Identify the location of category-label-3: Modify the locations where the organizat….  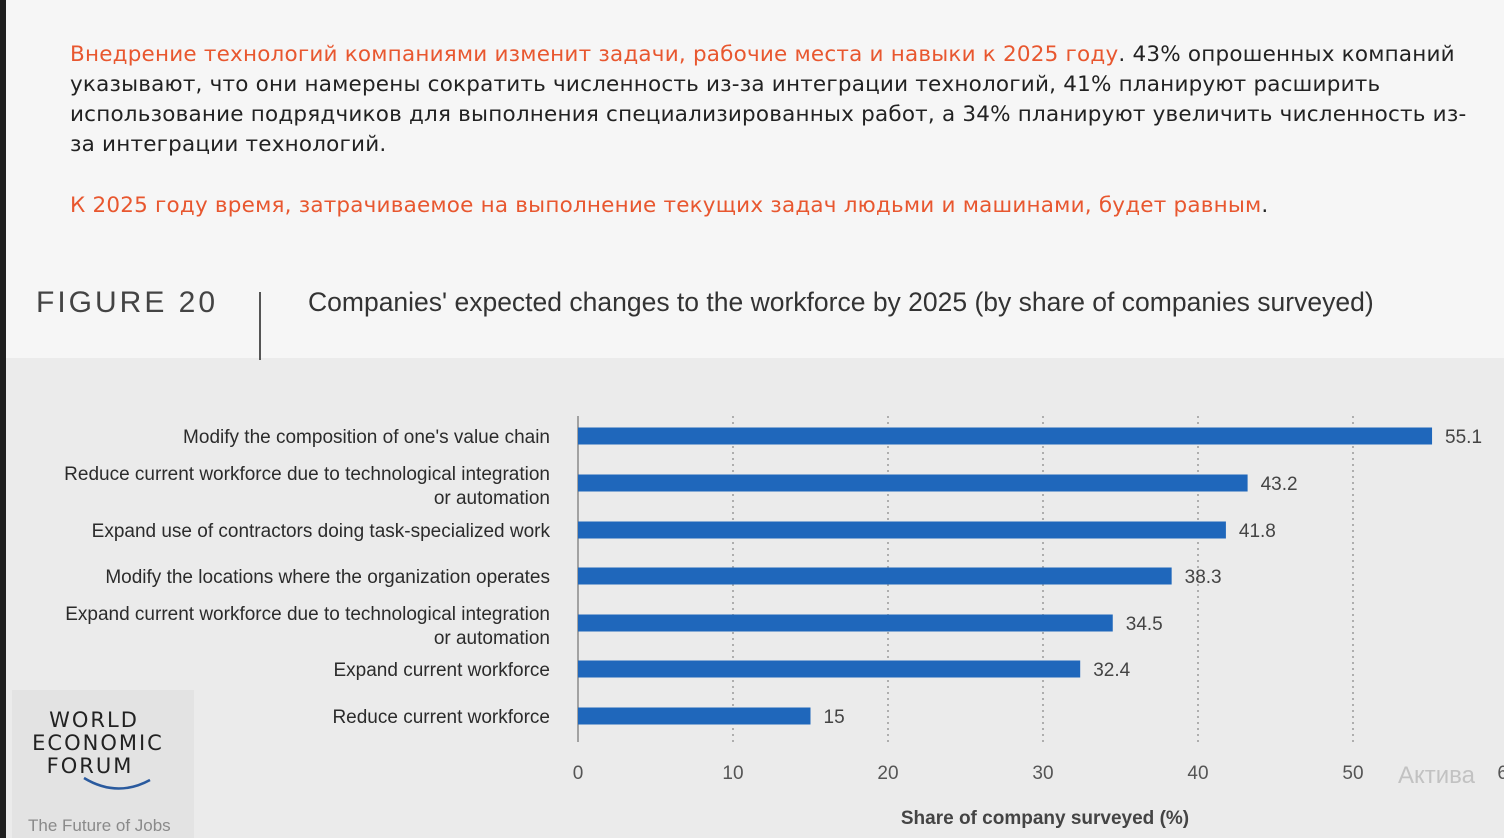
(327, 577).